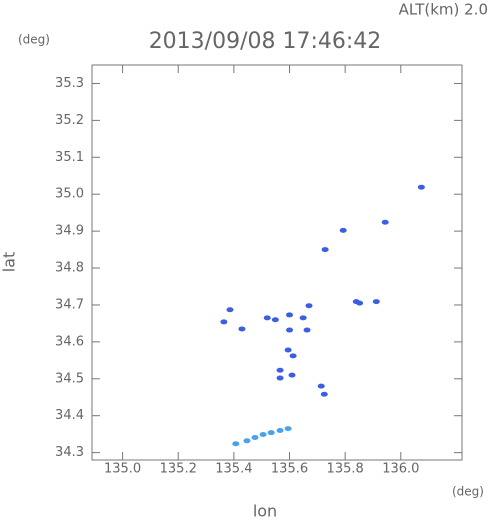 This screenshot has width=491, height=525. I want to click on x-tick-label: 135.8, so click(345, 469).